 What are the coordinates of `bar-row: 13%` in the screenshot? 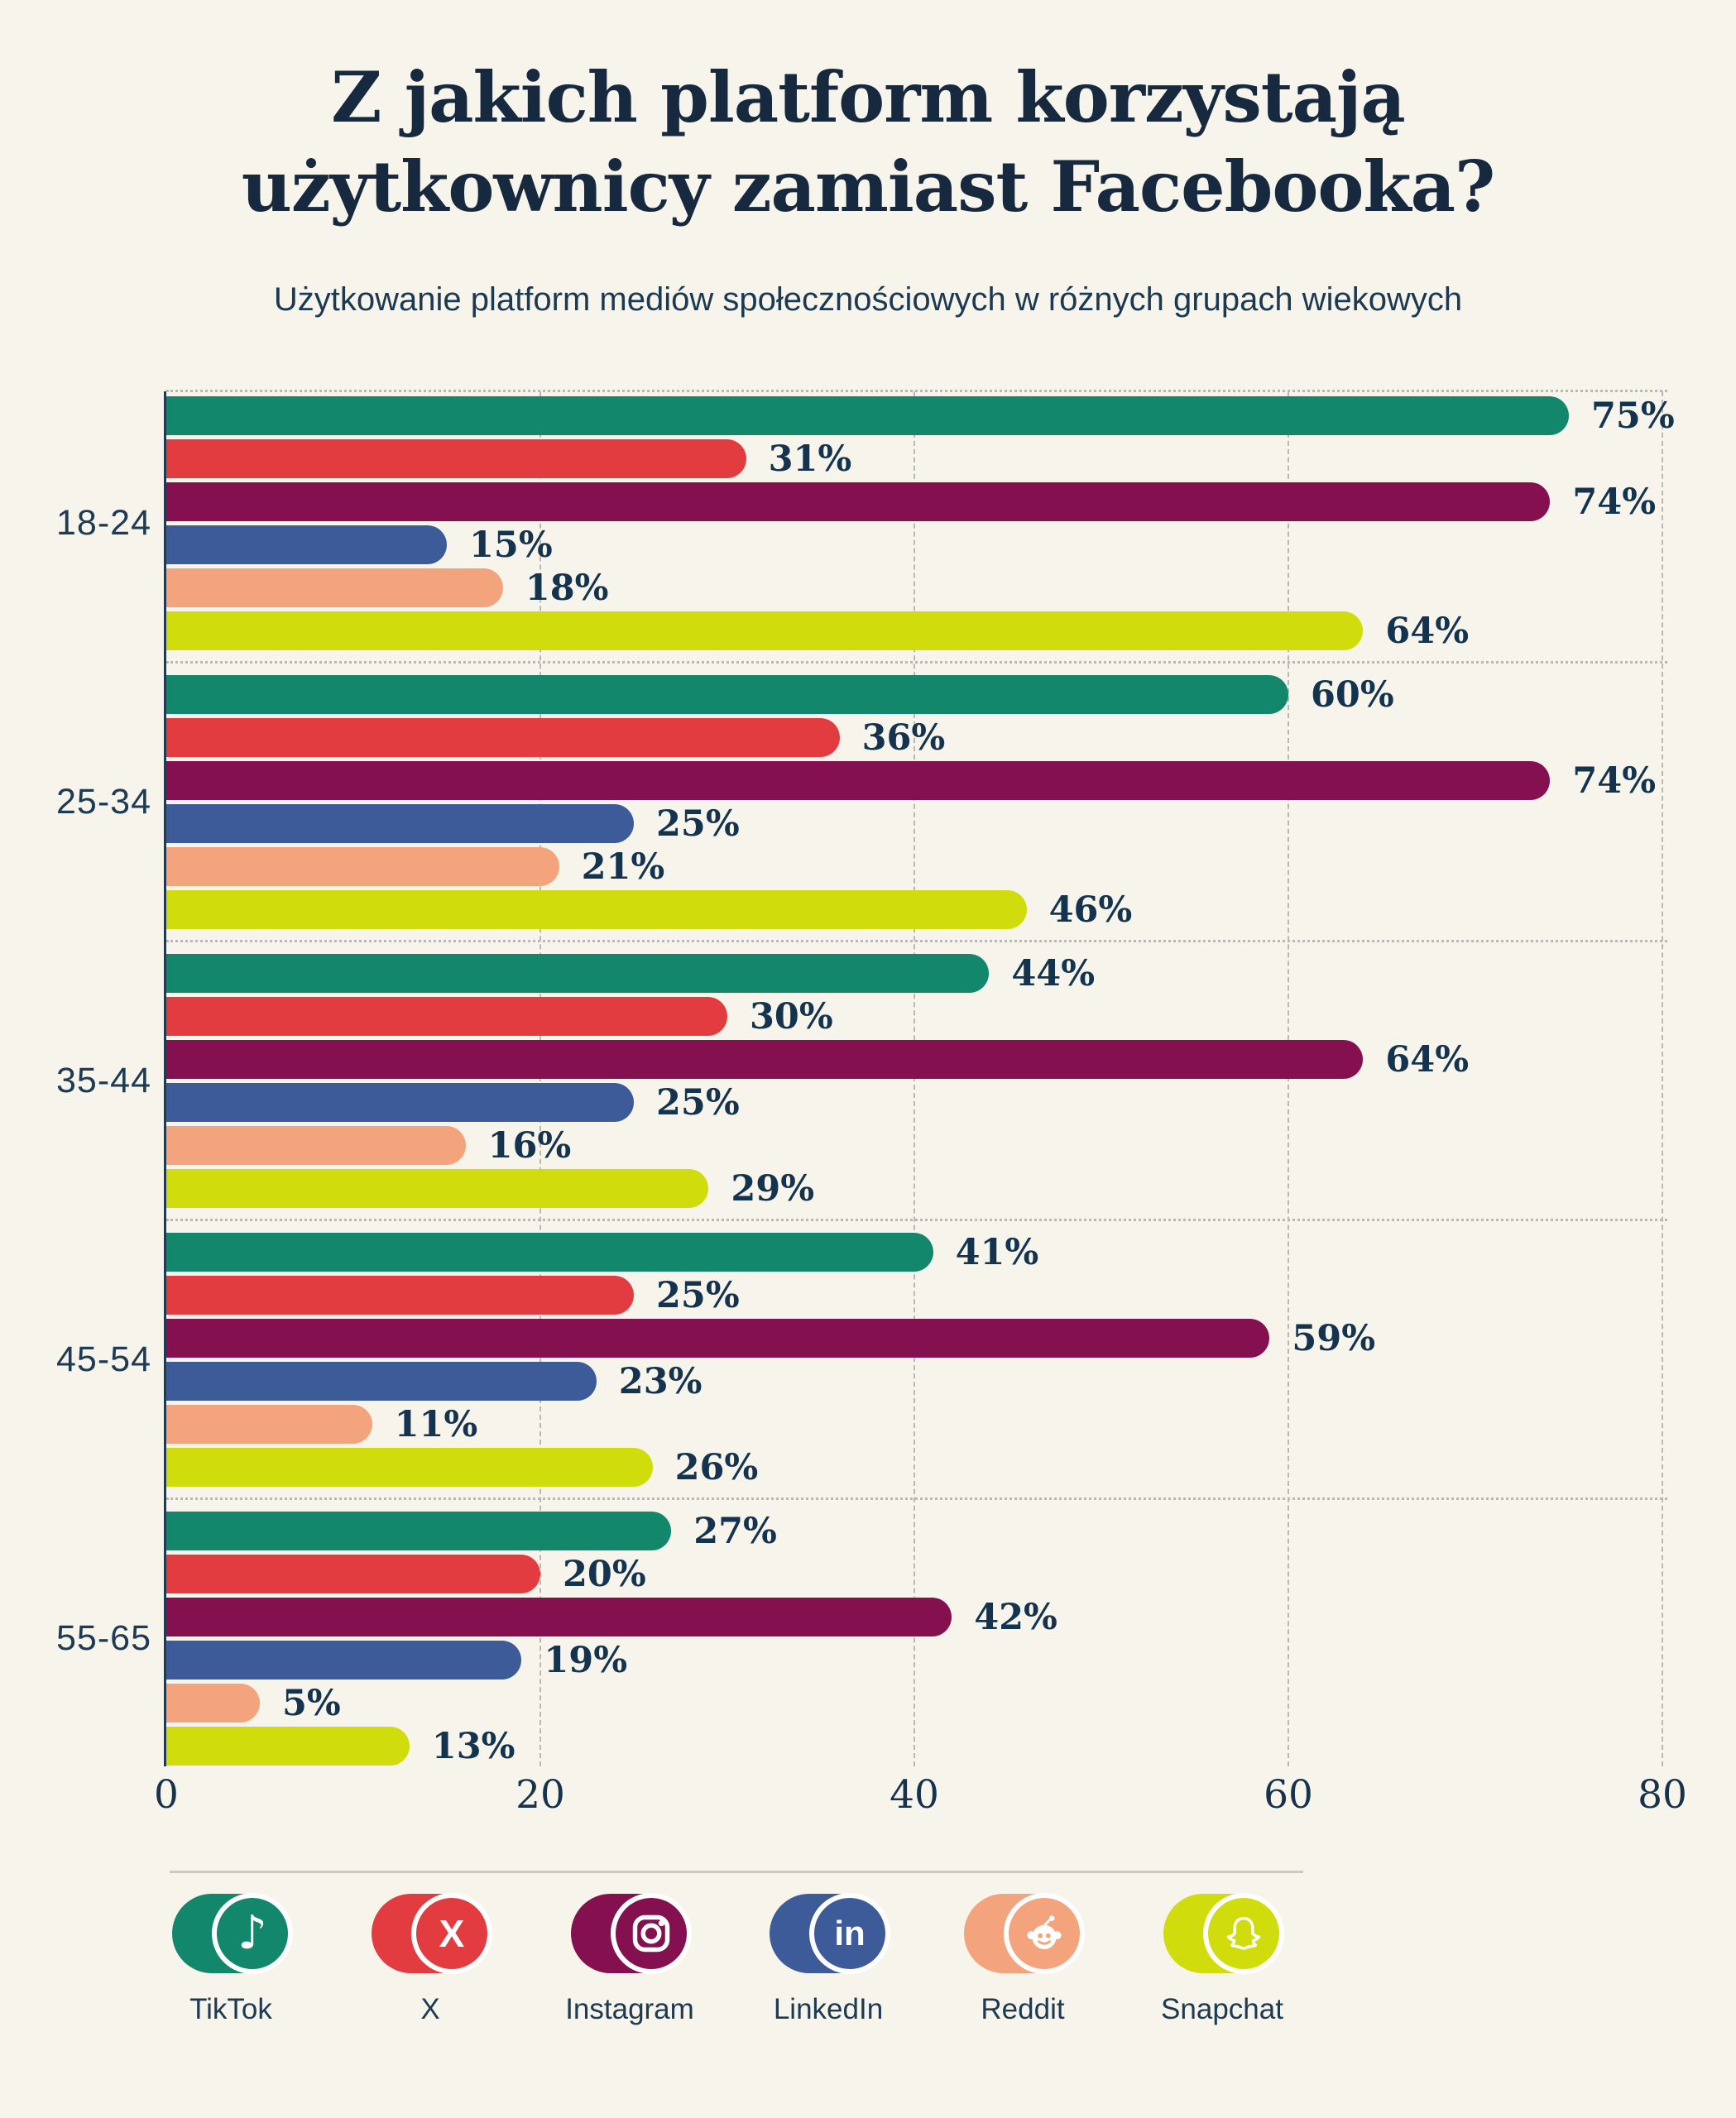 It's located at (611, 1746).